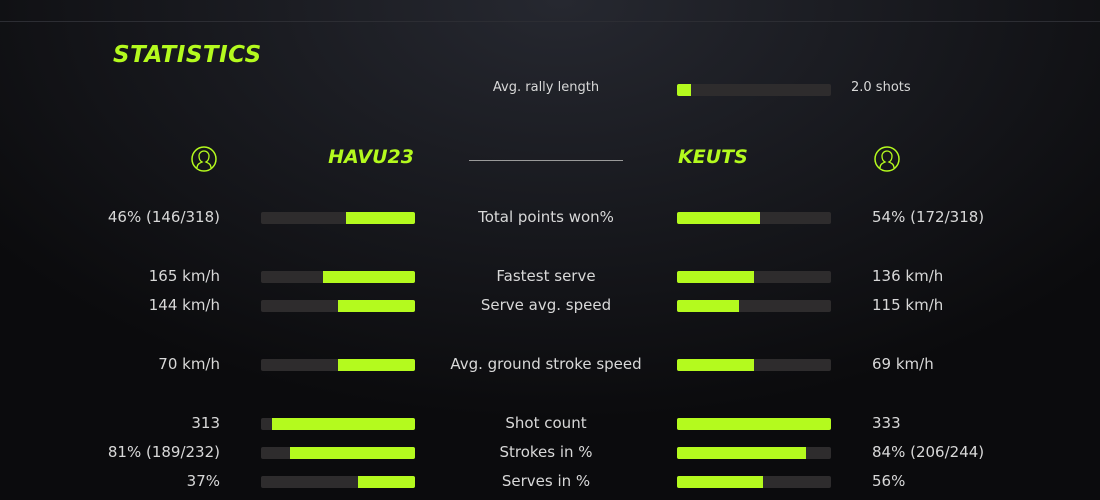  What do you see at coordinates (546, 276) in the screenshot?
I see `stat-label: Fastest serve` at bounding box center [546, 276].